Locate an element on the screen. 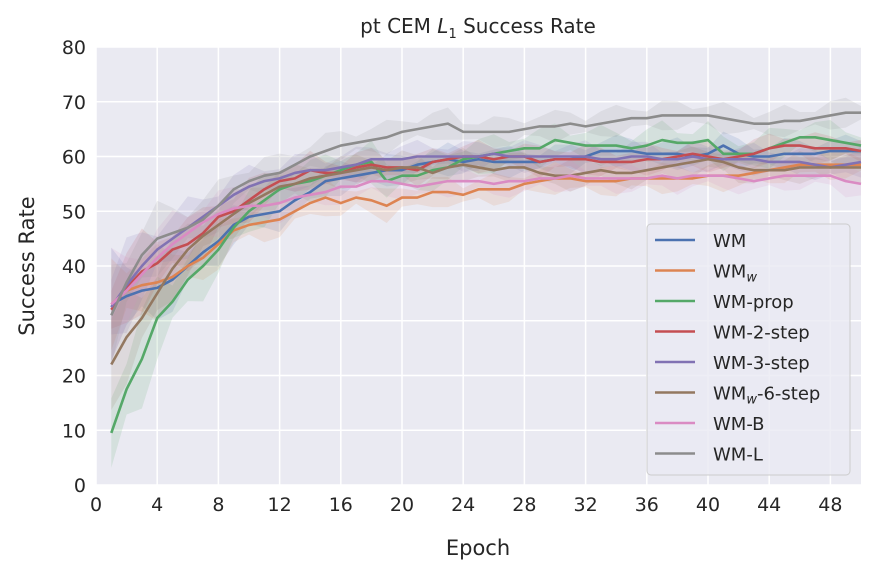 The width and height of the screenshot is (876, 575). x-tick-labels: 0 4 8 12 16 20 24 28 32 36 40 44 48 is located at coordinates (466, 505).